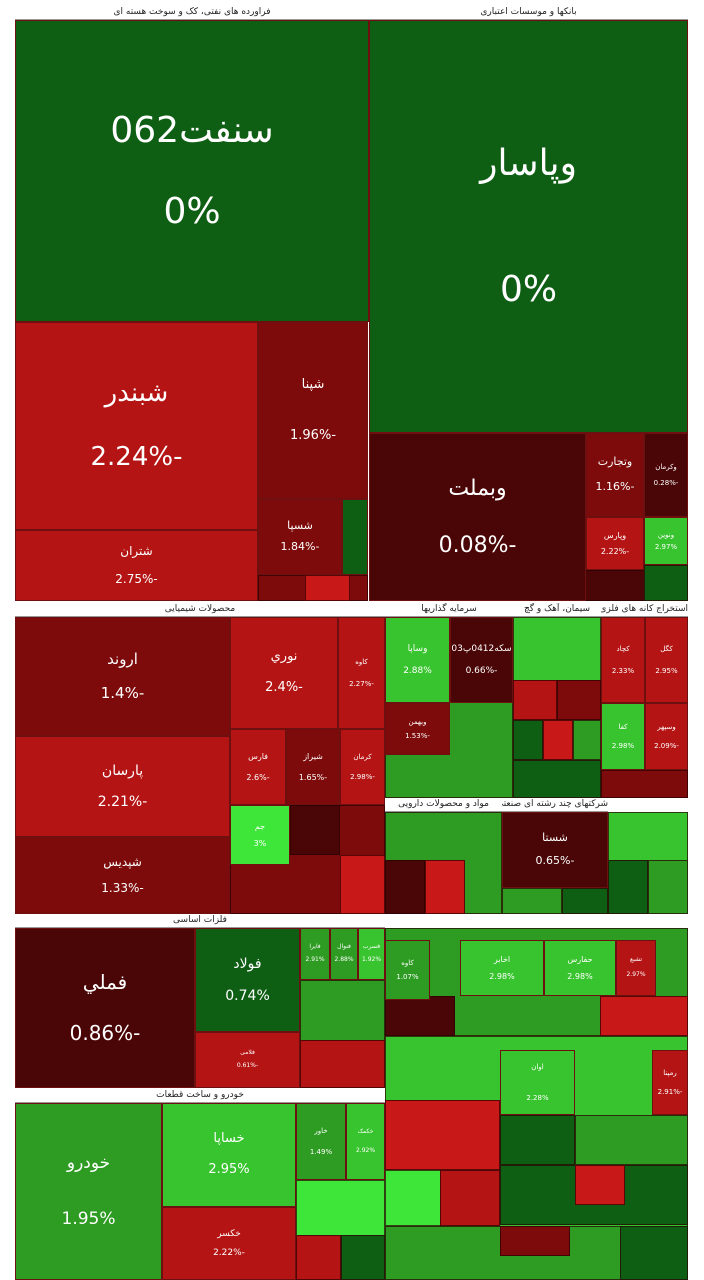  I want to click on stock-tile: سکه0412پ03 -0.66%, so click(481, 660).